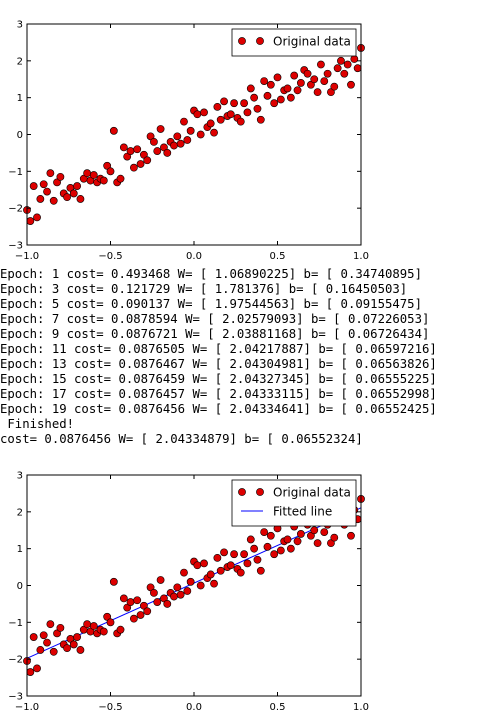 This screenshot has height=722, width=480. I want to click on console-line: Finished!, so click(37, 424).